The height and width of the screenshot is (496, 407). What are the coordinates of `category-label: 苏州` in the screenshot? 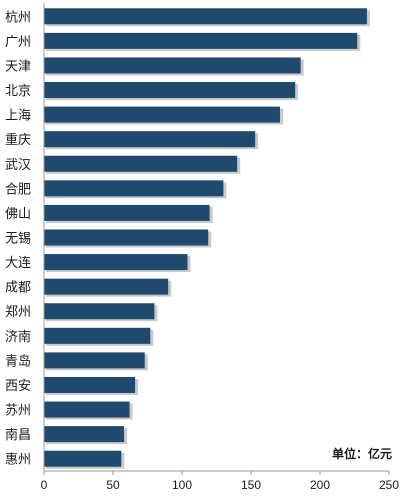 It's located at (18, 411).